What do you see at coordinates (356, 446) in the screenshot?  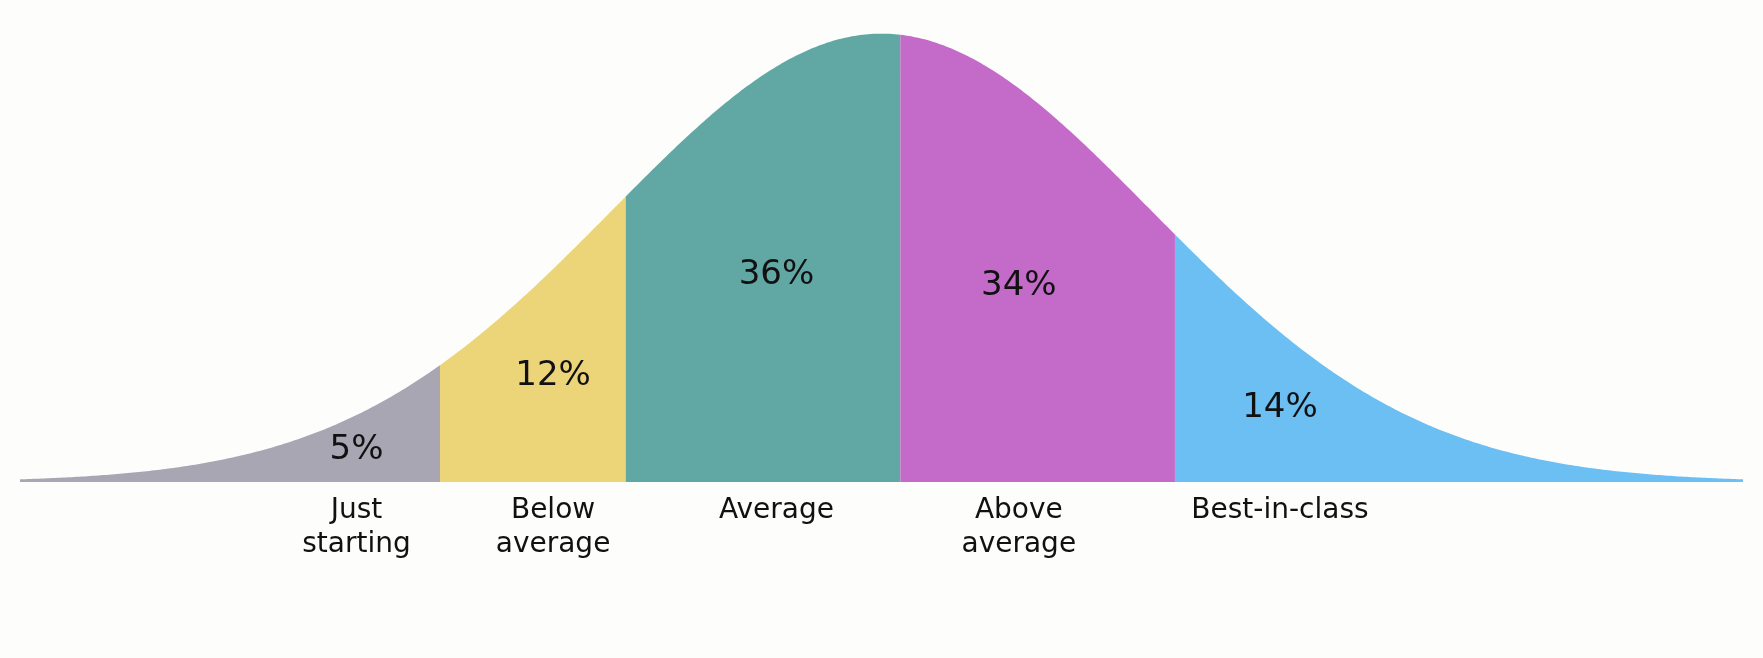 I see `data-label: 5%` at bounding box center [356, 446].